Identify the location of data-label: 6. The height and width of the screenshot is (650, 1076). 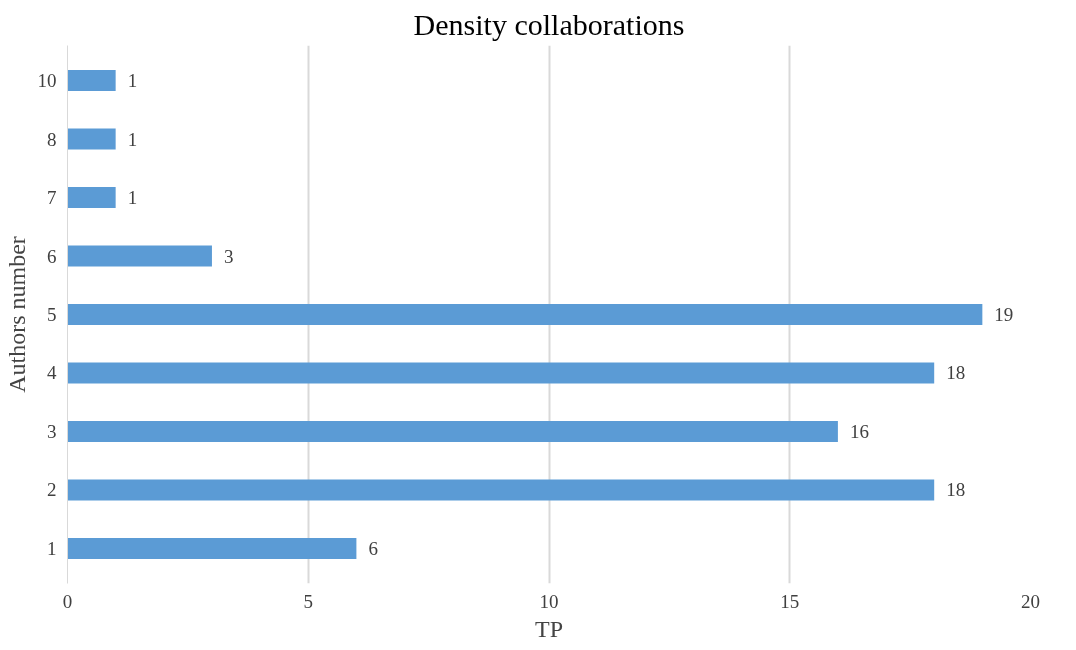
(373, 548).